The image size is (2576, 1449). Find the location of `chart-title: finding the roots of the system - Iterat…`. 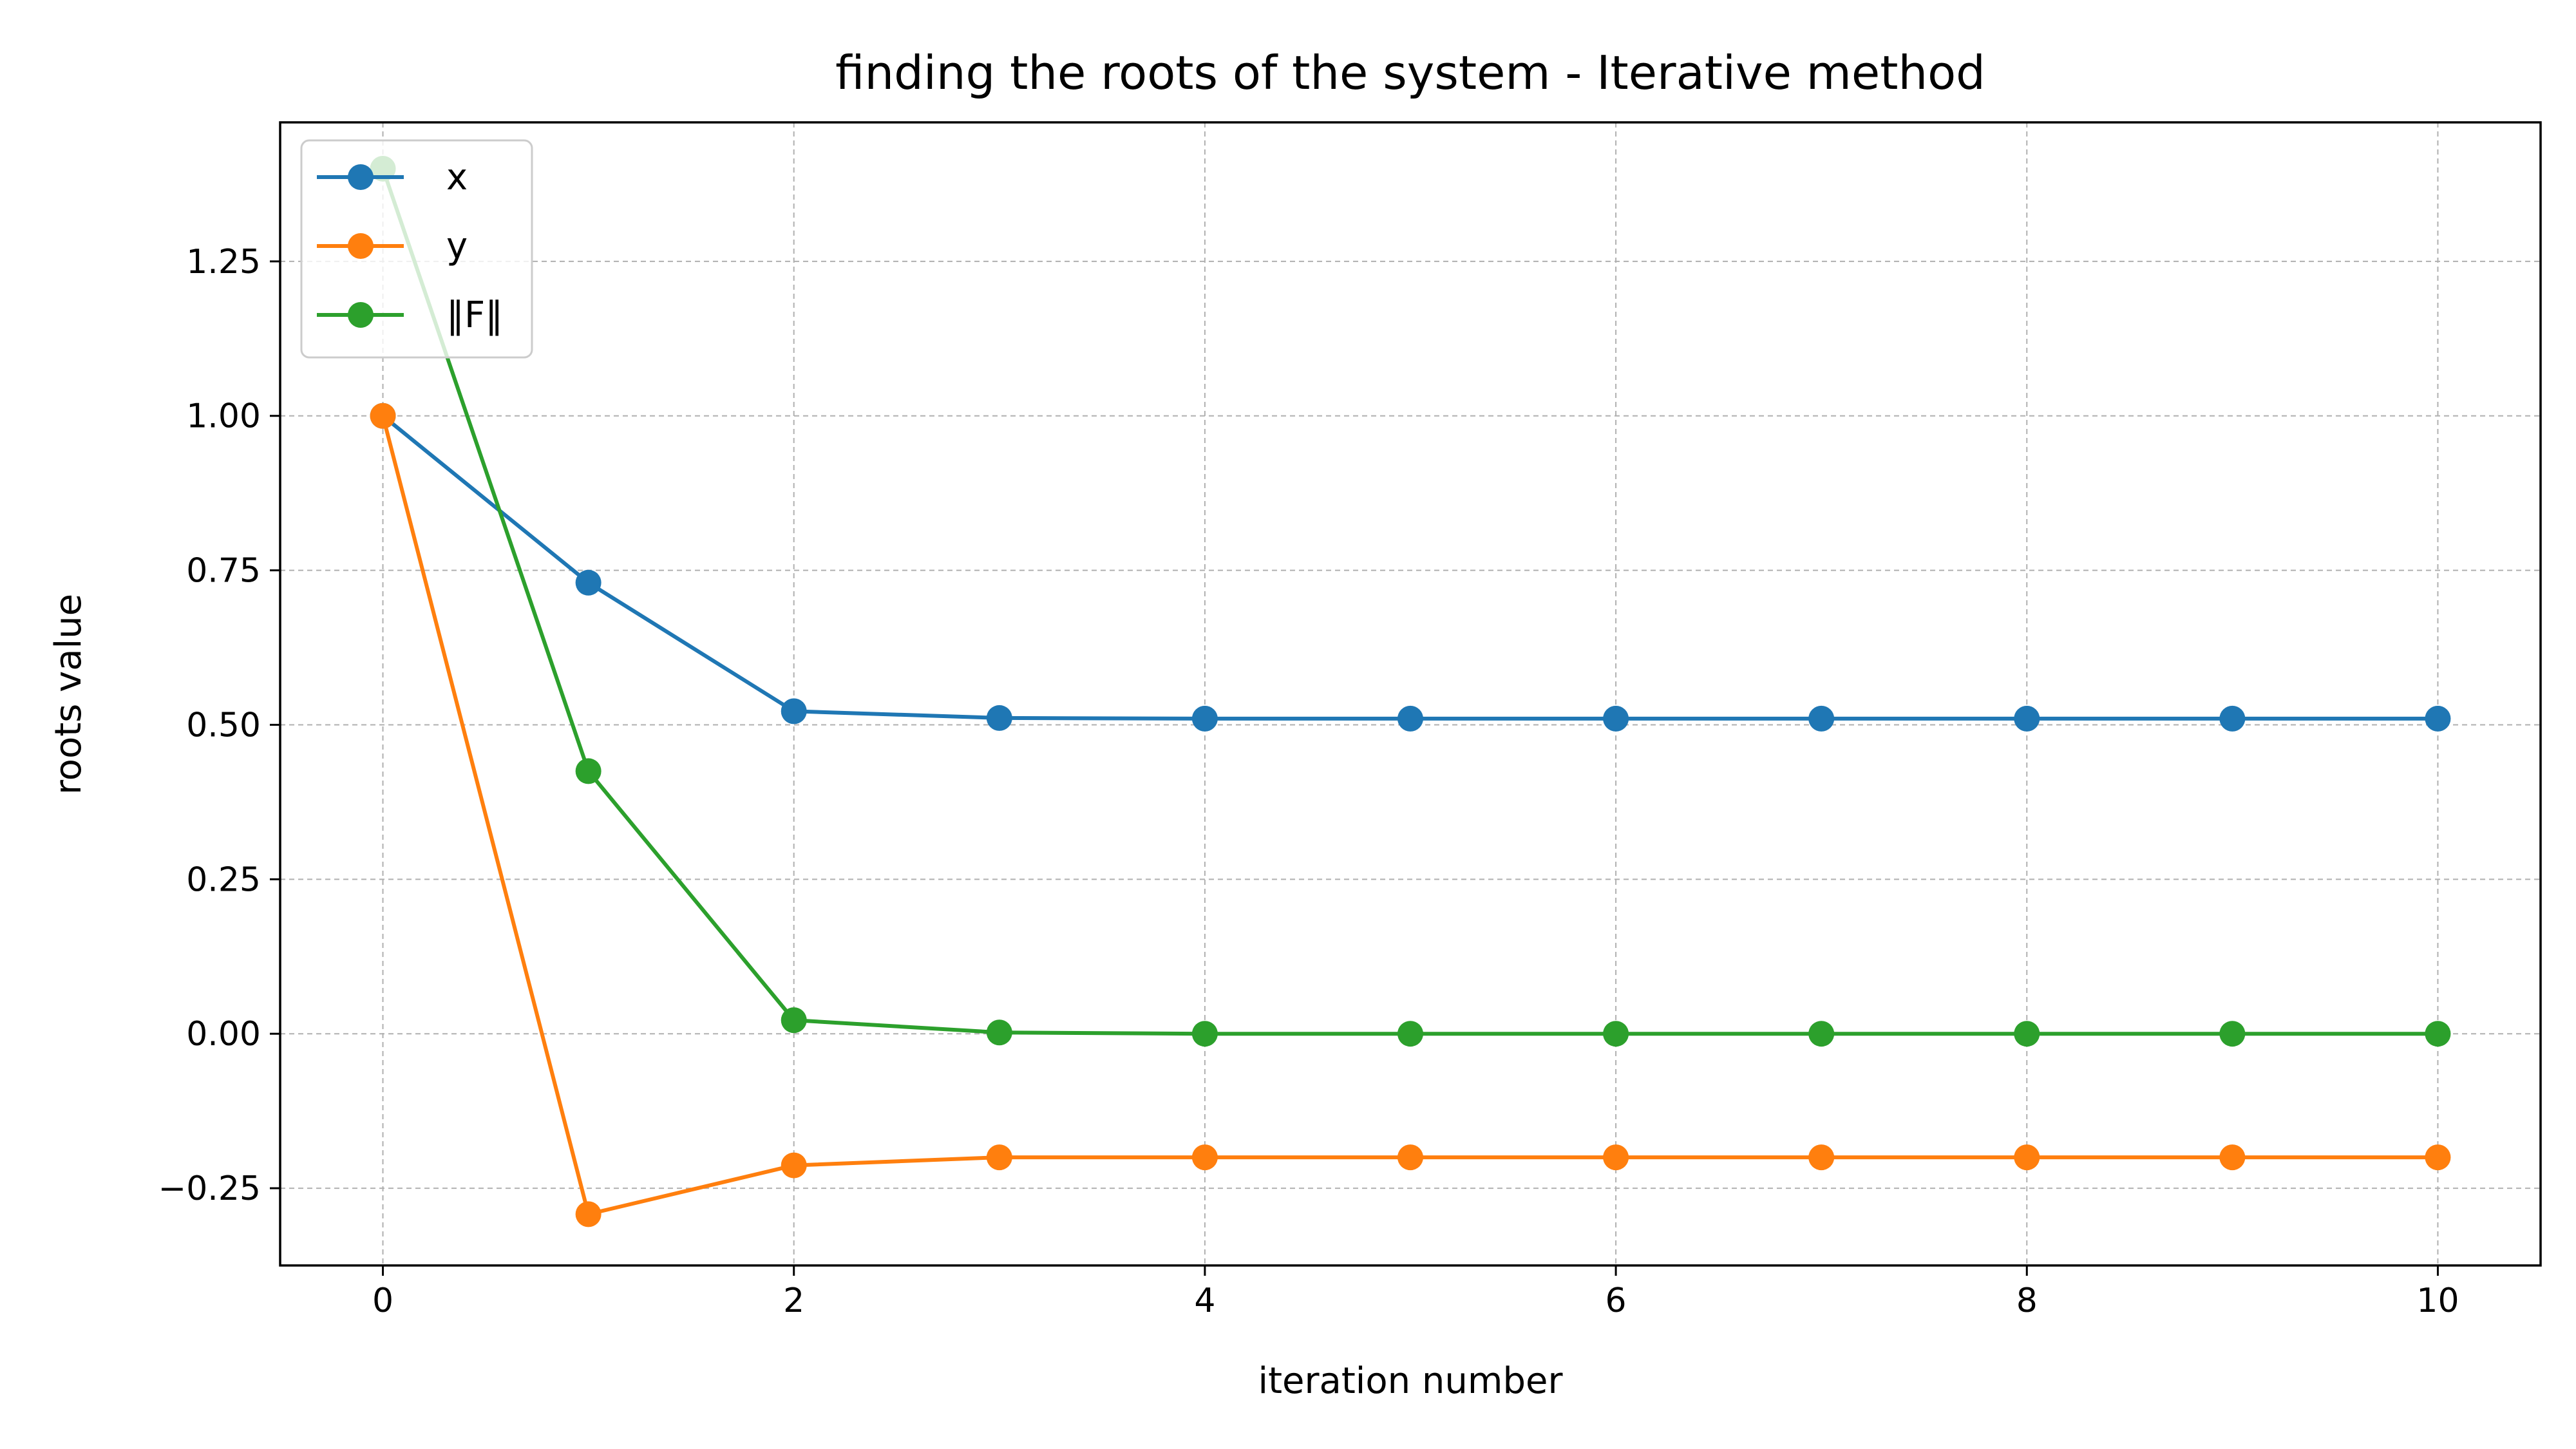

chart-title: finding the roots of the system - Iterat… is located at coordinates (1410, 73).